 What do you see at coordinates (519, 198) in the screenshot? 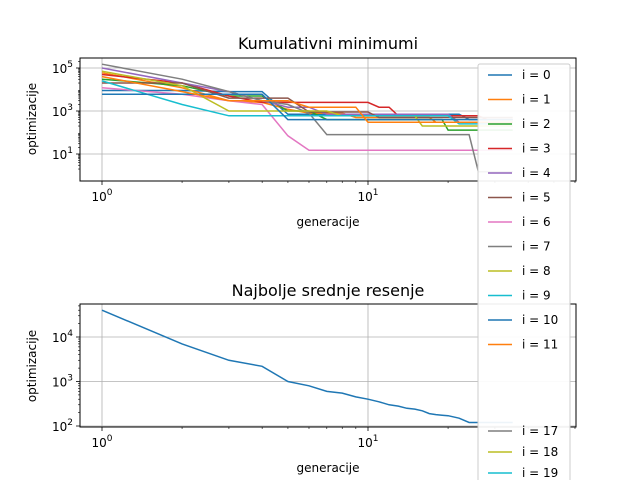
I see `legend-item: i = 5` at bounding box center [519, 198].